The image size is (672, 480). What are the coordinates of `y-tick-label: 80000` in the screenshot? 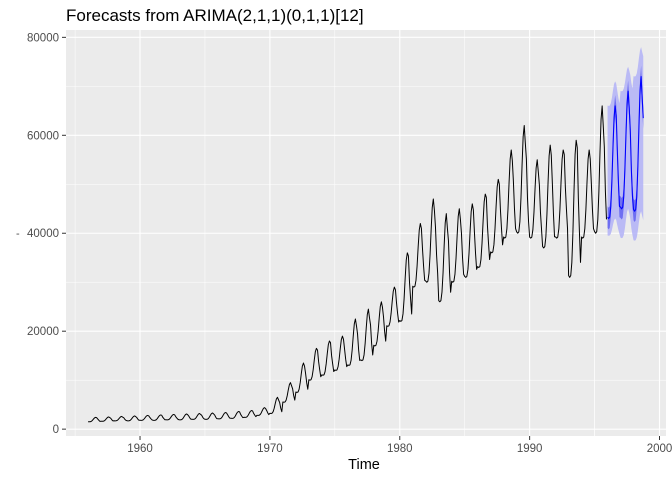 It's located at (43, 38).